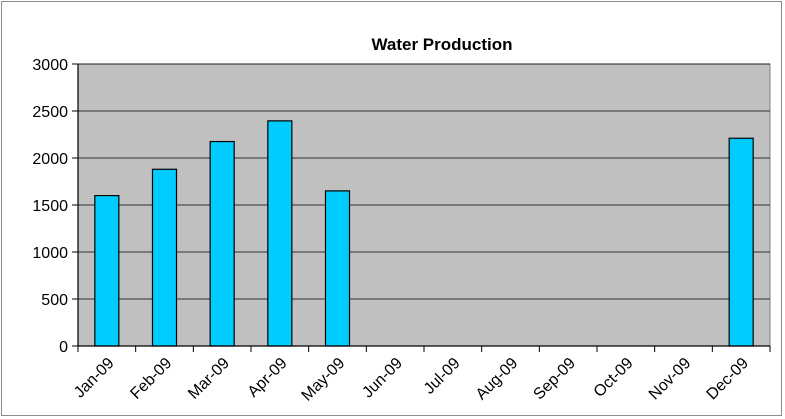 The width and height of the screenshot is (785, 419). I want to click on x-tick-label: Mar-09, so click(209, 379).